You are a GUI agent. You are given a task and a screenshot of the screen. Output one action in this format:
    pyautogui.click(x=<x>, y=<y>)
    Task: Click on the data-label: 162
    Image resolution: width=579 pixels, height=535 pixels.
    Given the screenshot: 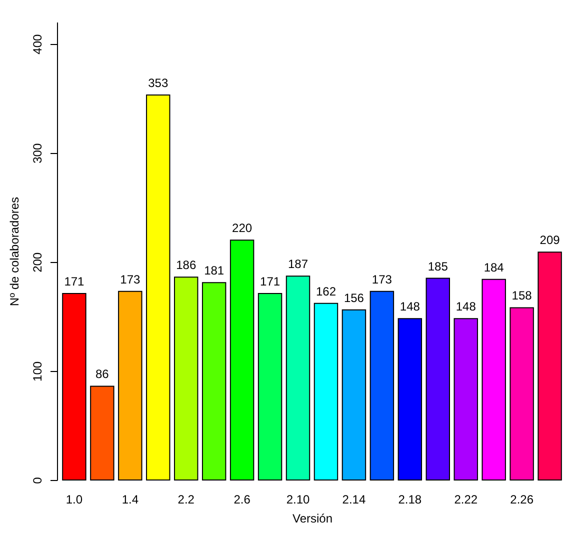 What is the action you would take?
    pyautogui.click(x=326, y=291)
    